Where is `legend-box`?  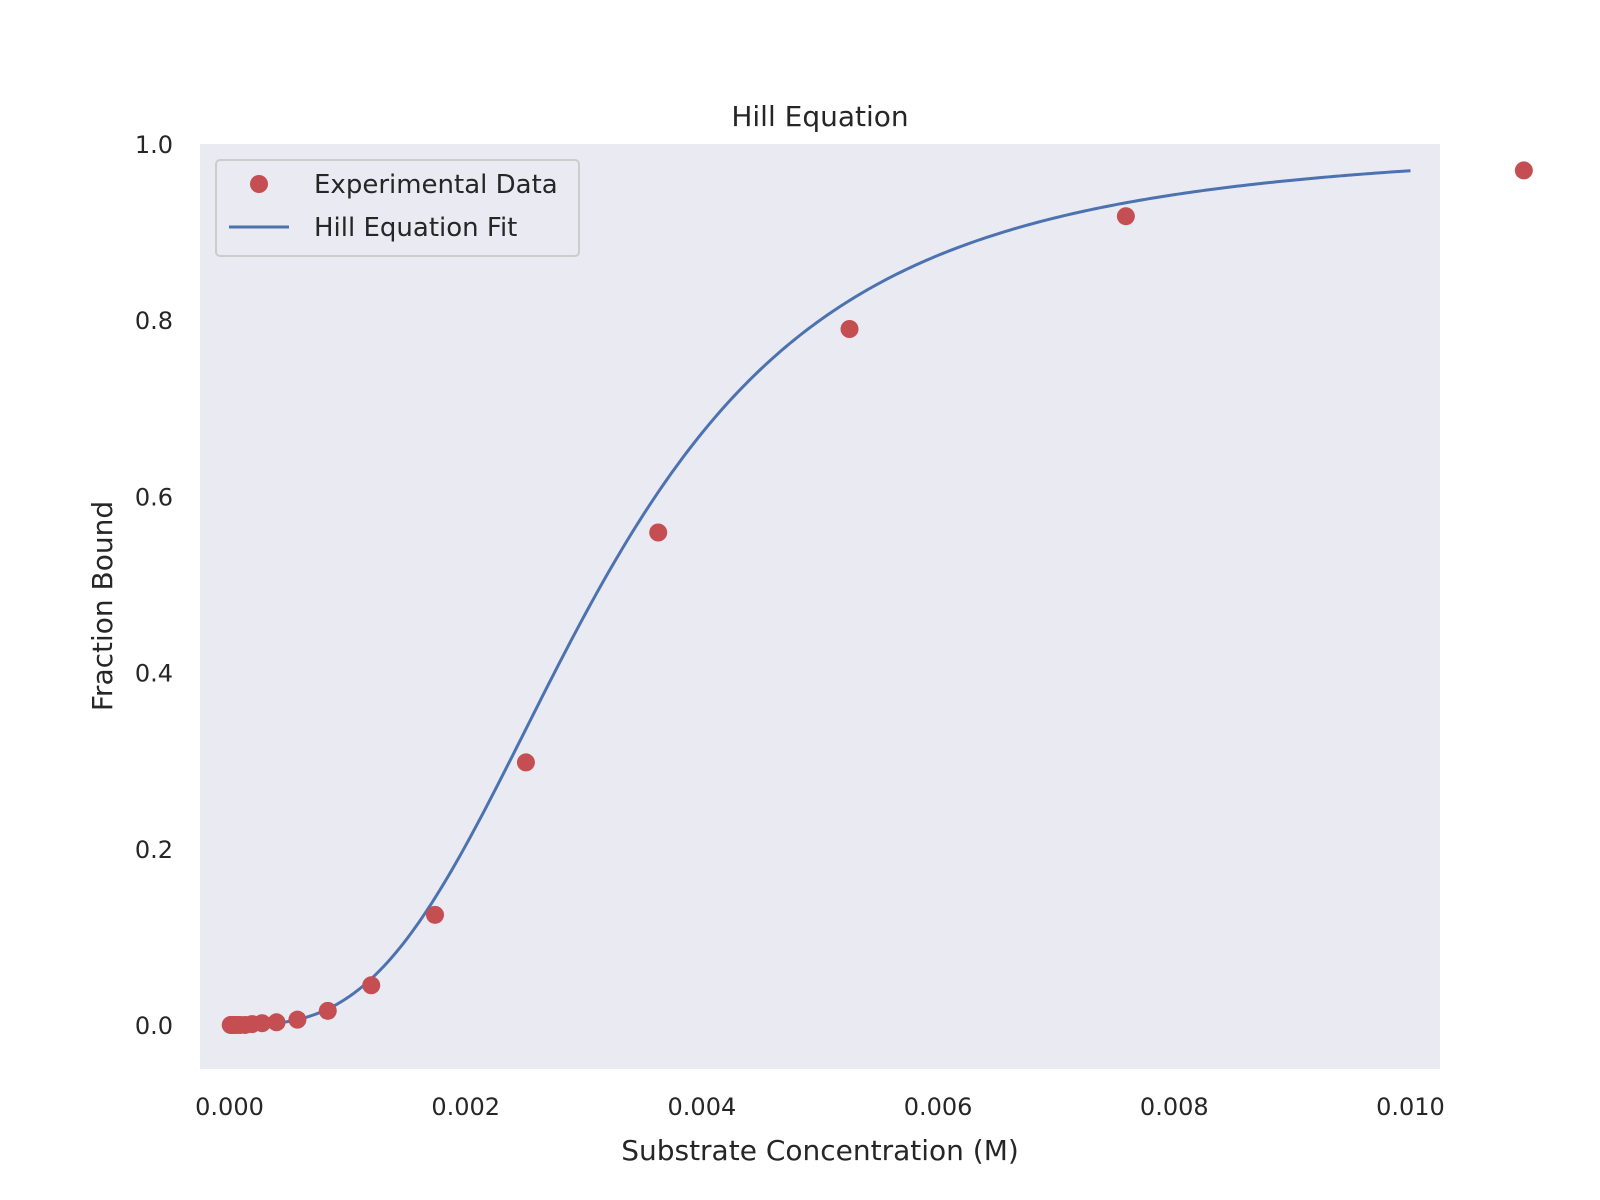 legend-box is located at coordinates (397, 208).